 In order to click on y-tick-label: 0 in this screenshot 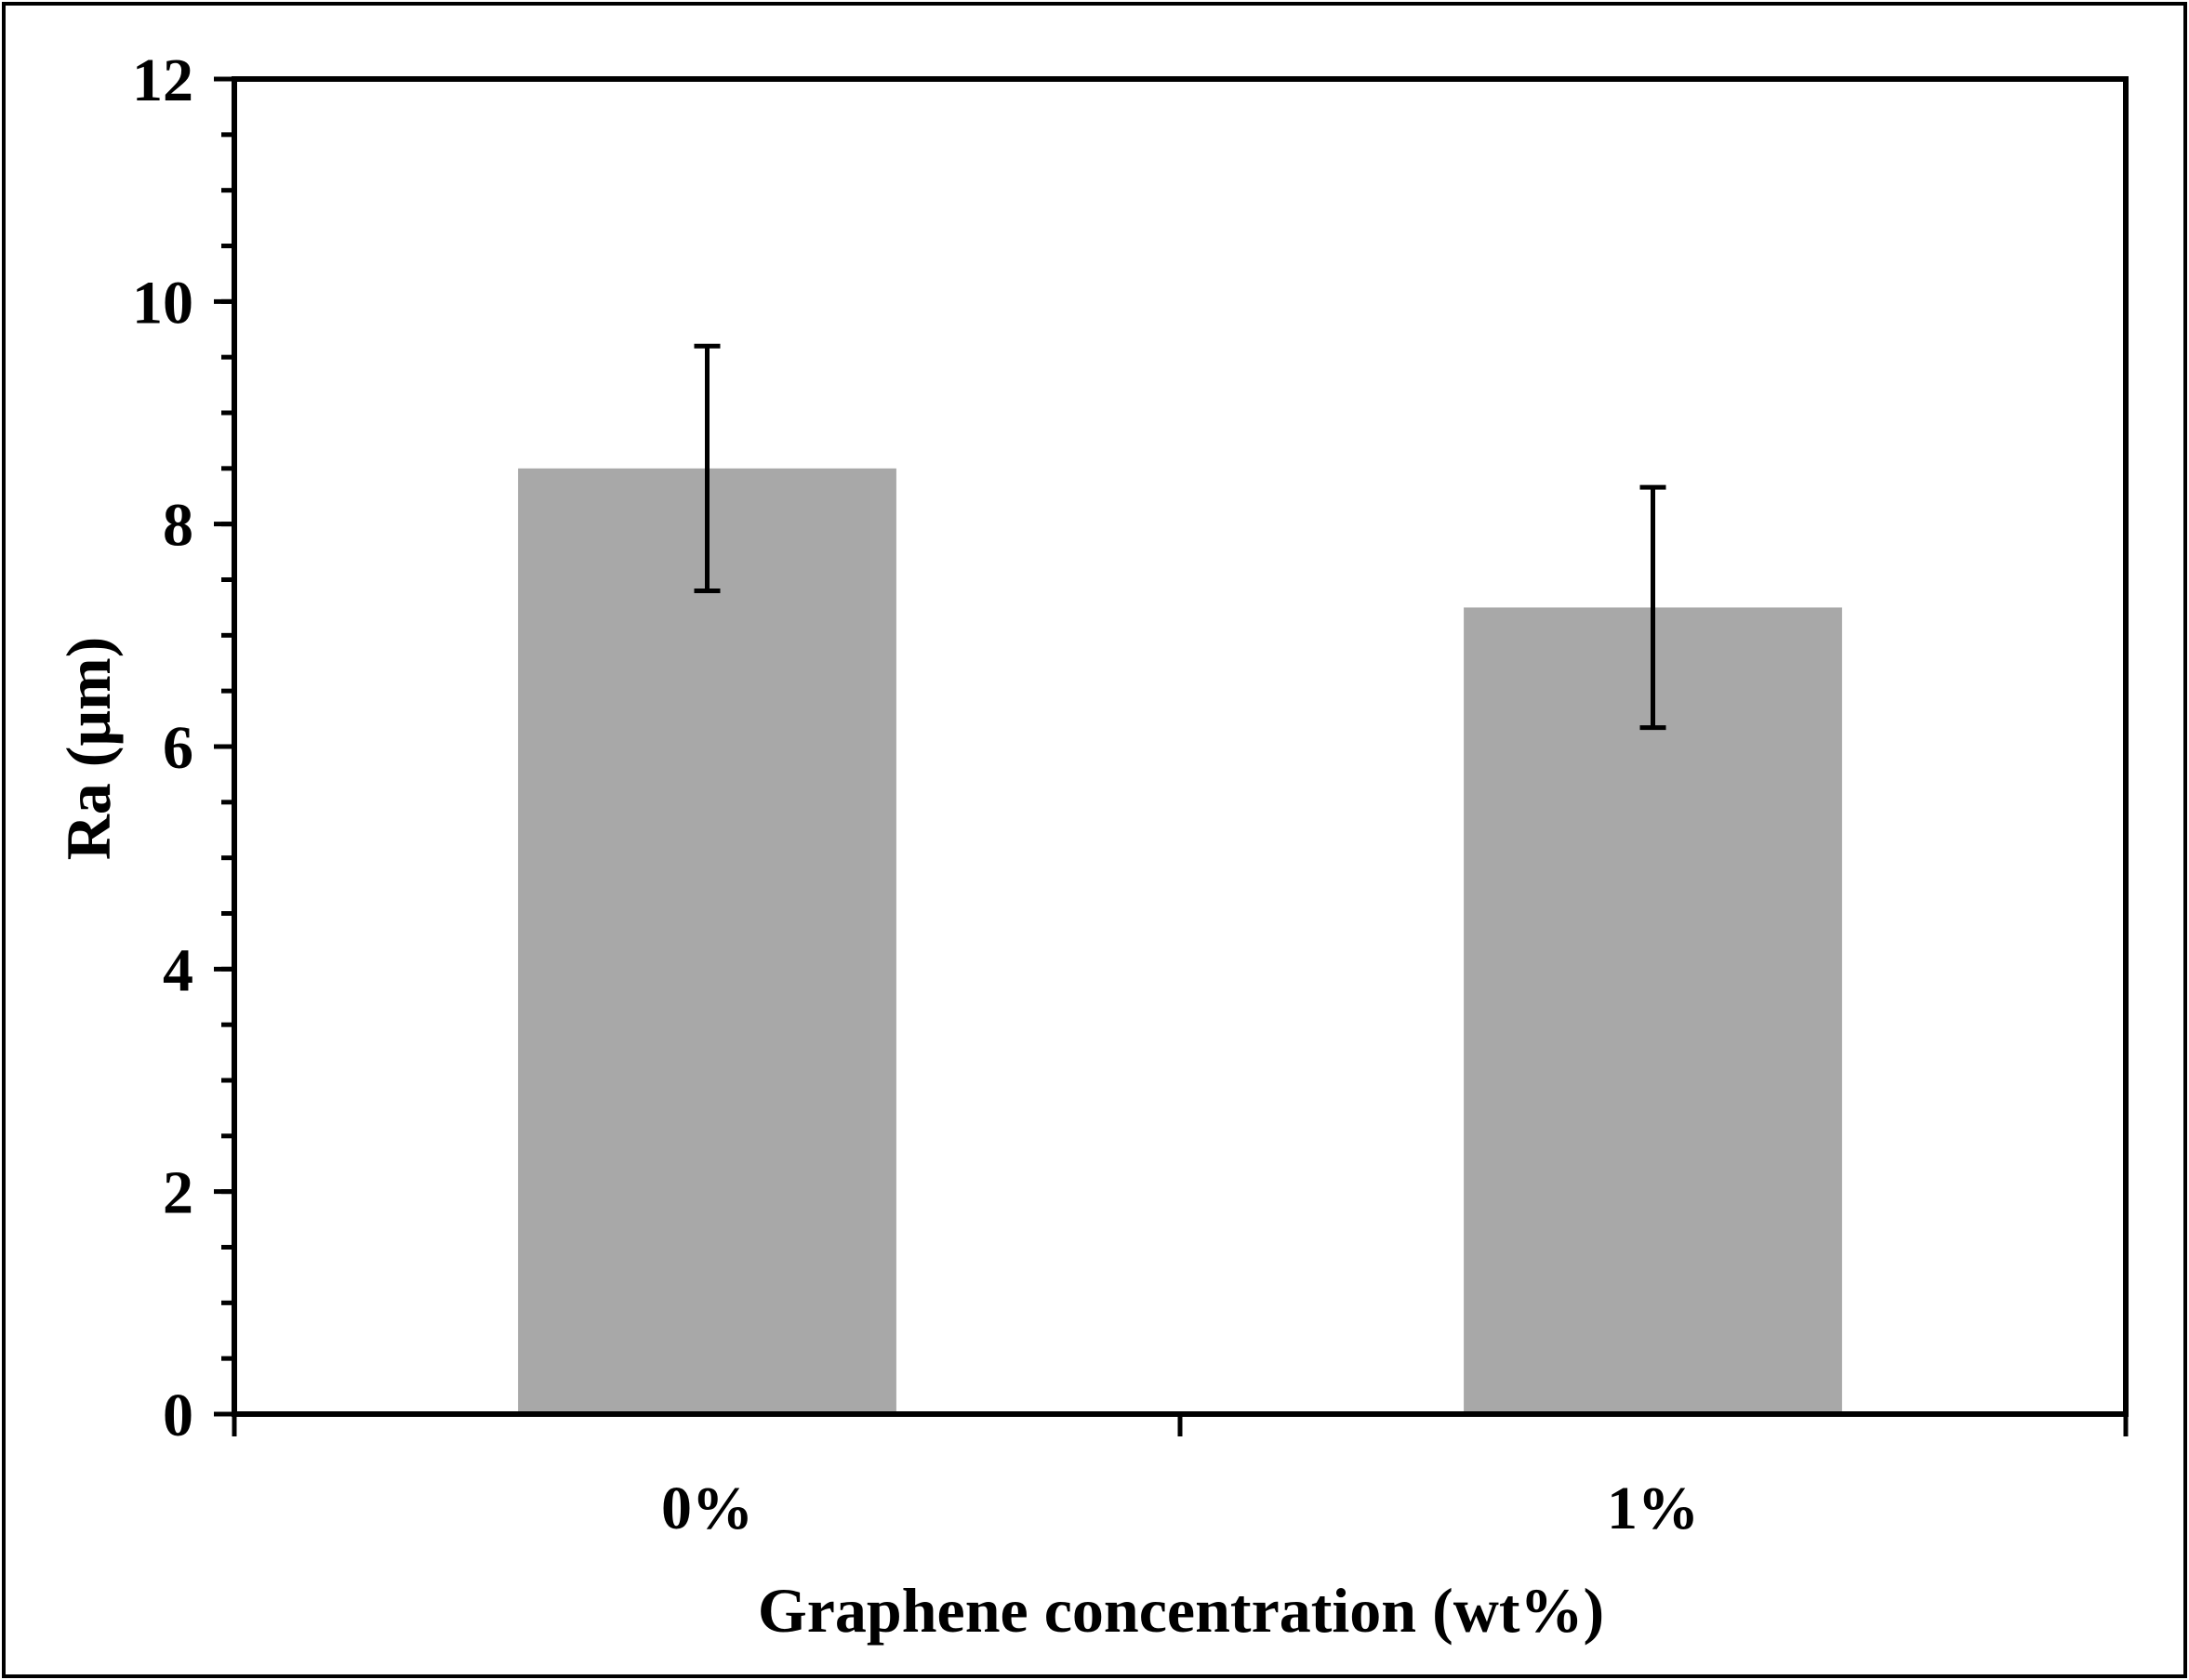, I will do `click(178, 1415)`.